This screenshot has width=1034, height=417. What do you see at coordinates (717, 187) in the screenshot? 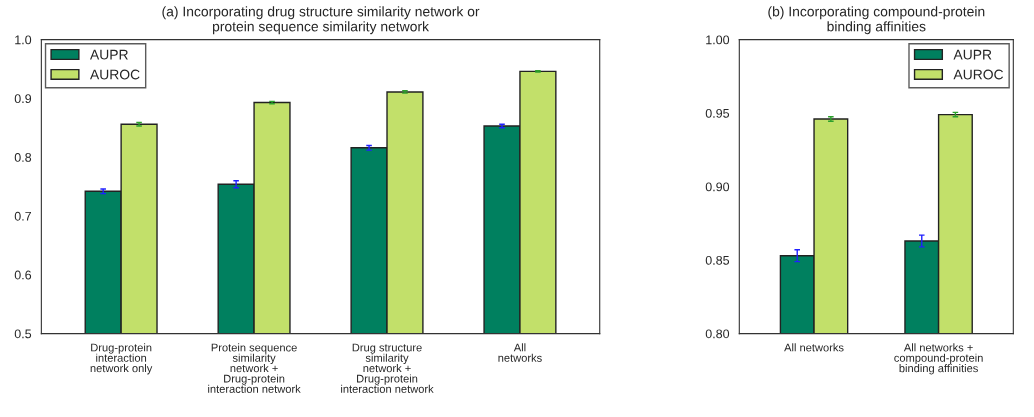
I see `y-tick-label: 0.90` at bounding box center [717, 187].